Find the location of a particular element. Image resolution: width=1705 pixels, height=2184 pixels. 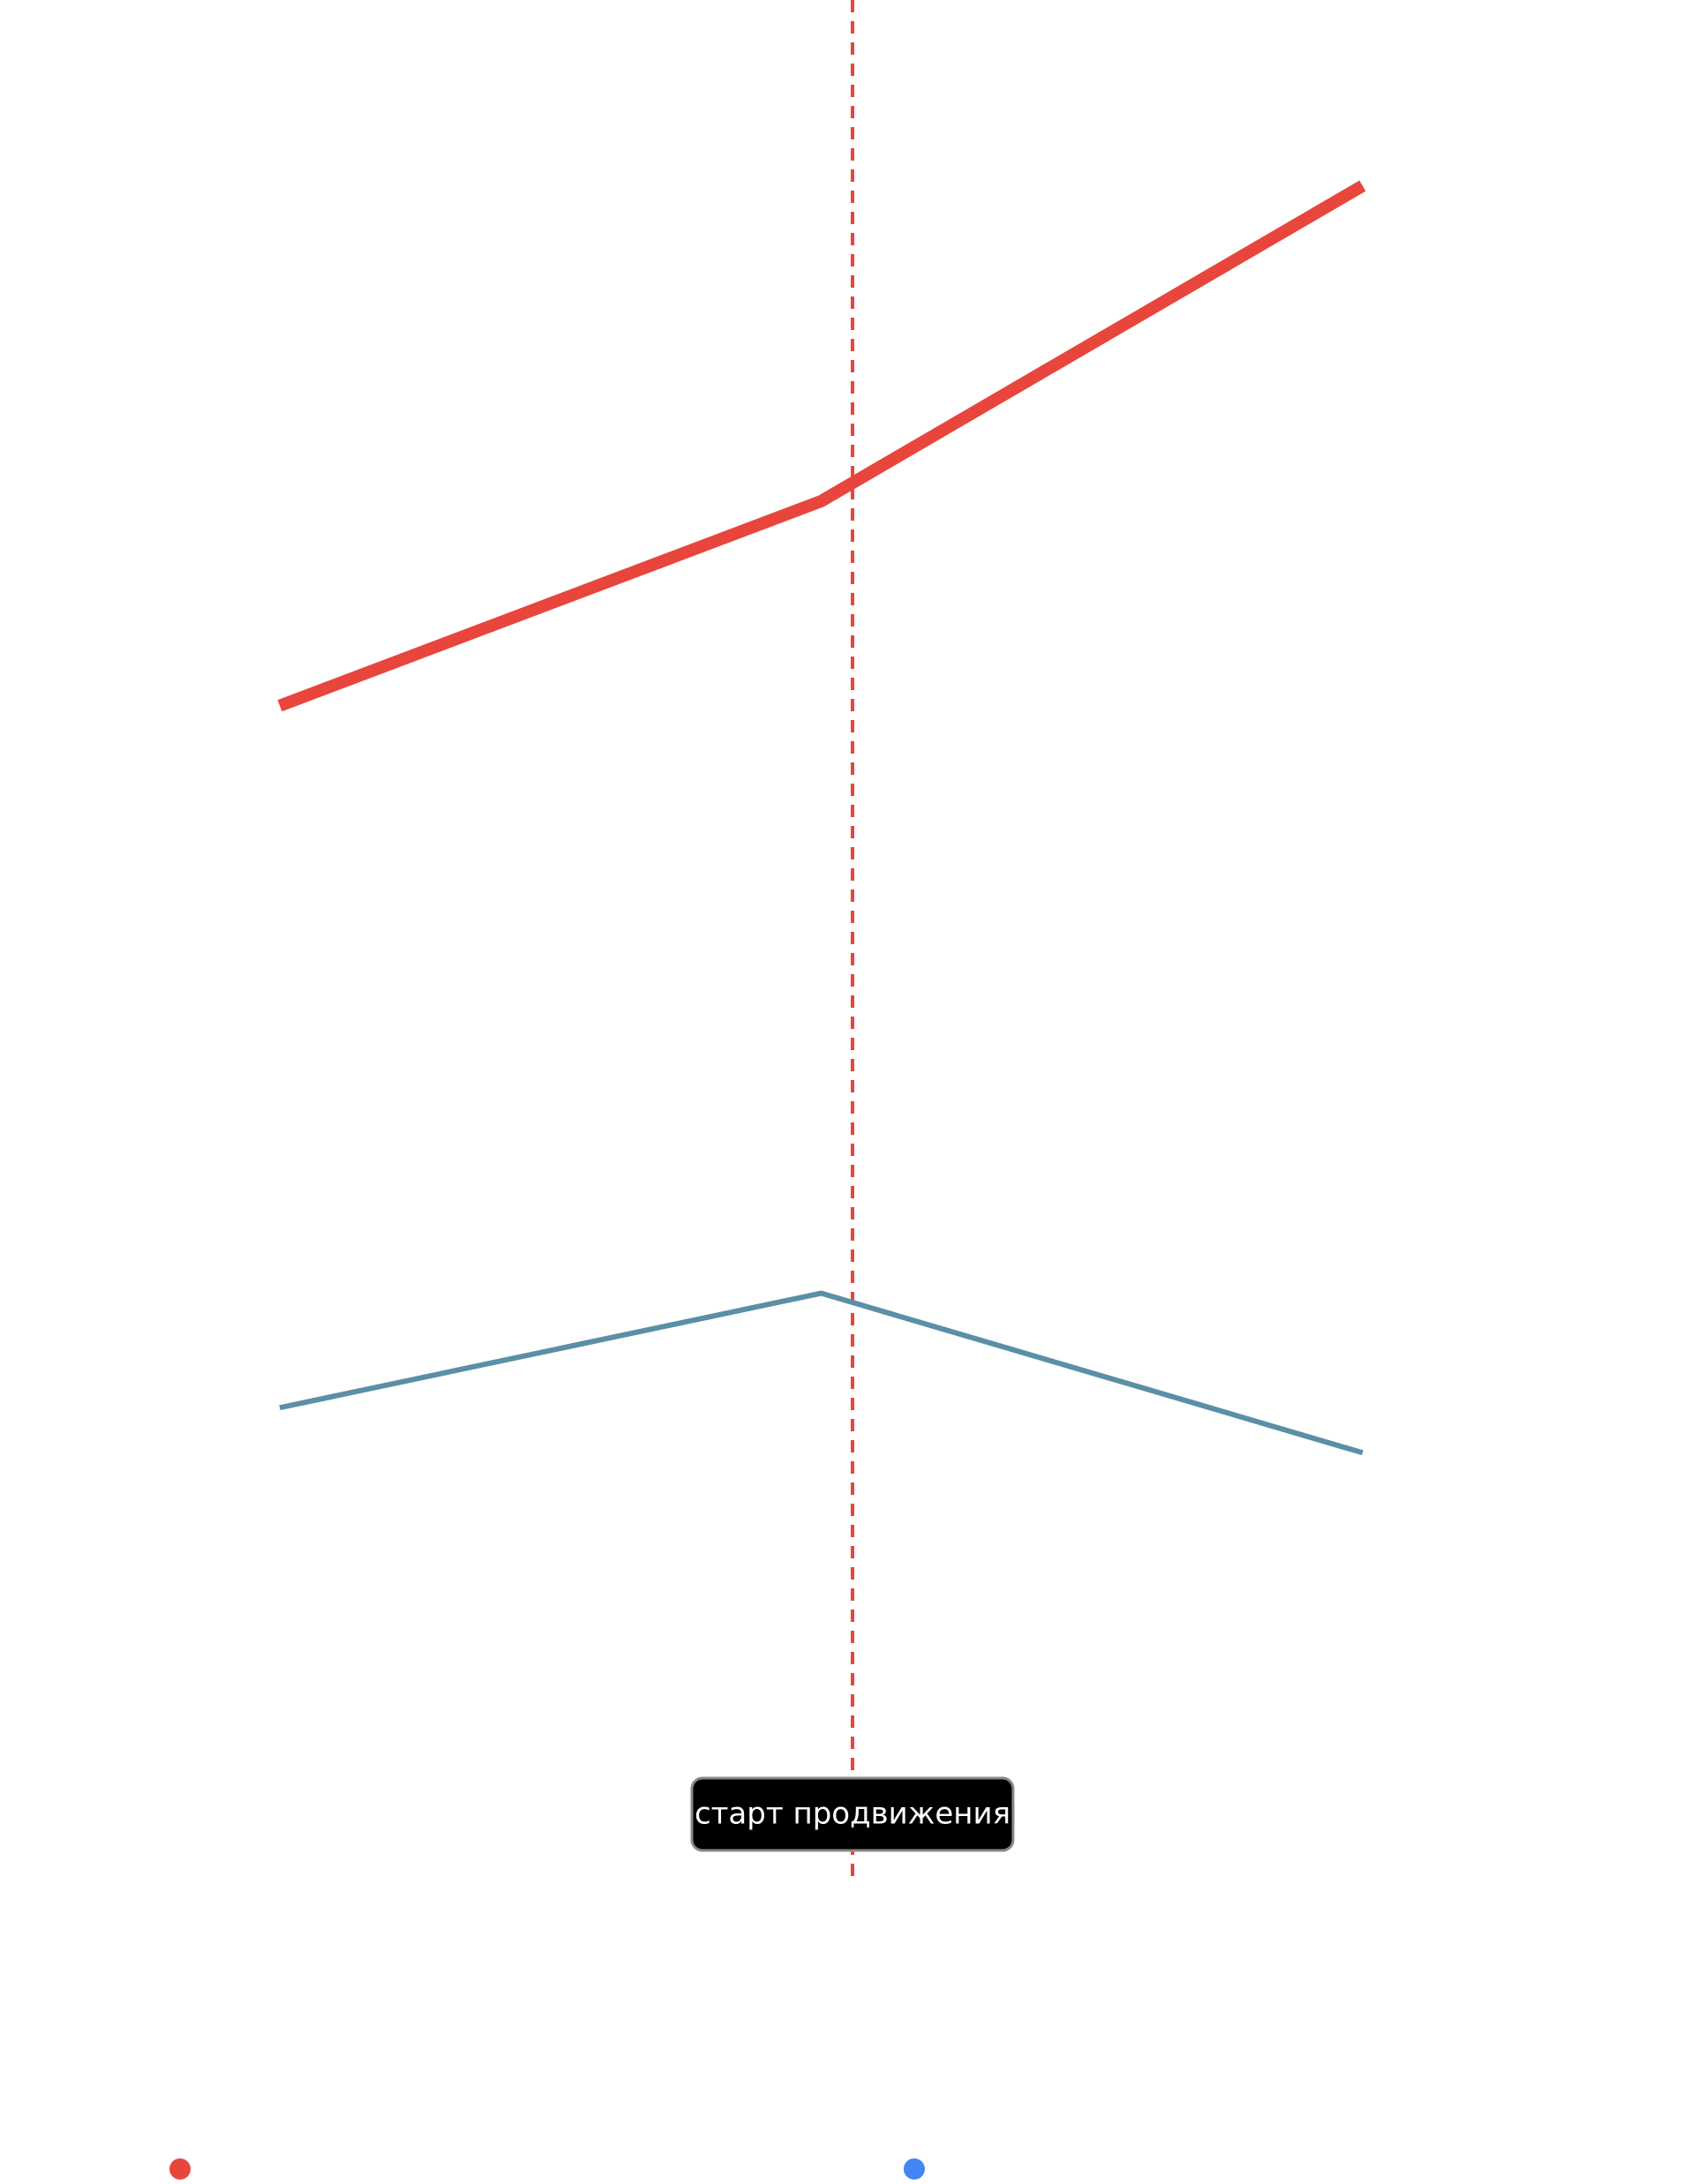

annotation-box is located at coordinates (852, 1814).